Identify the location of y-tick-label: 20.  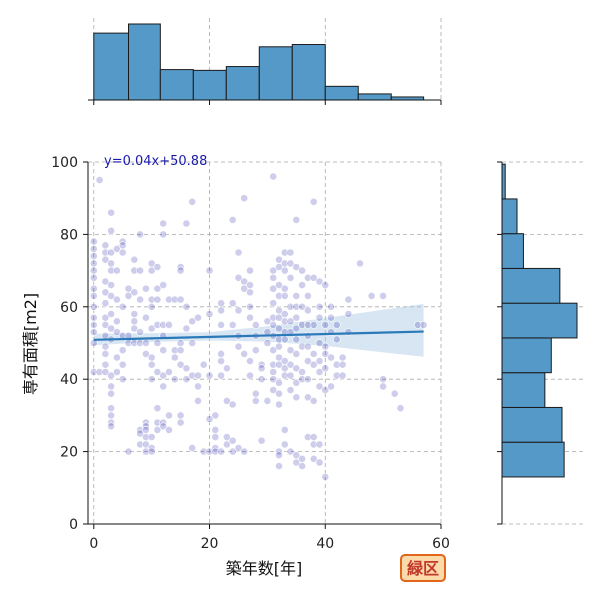
(69, 453).